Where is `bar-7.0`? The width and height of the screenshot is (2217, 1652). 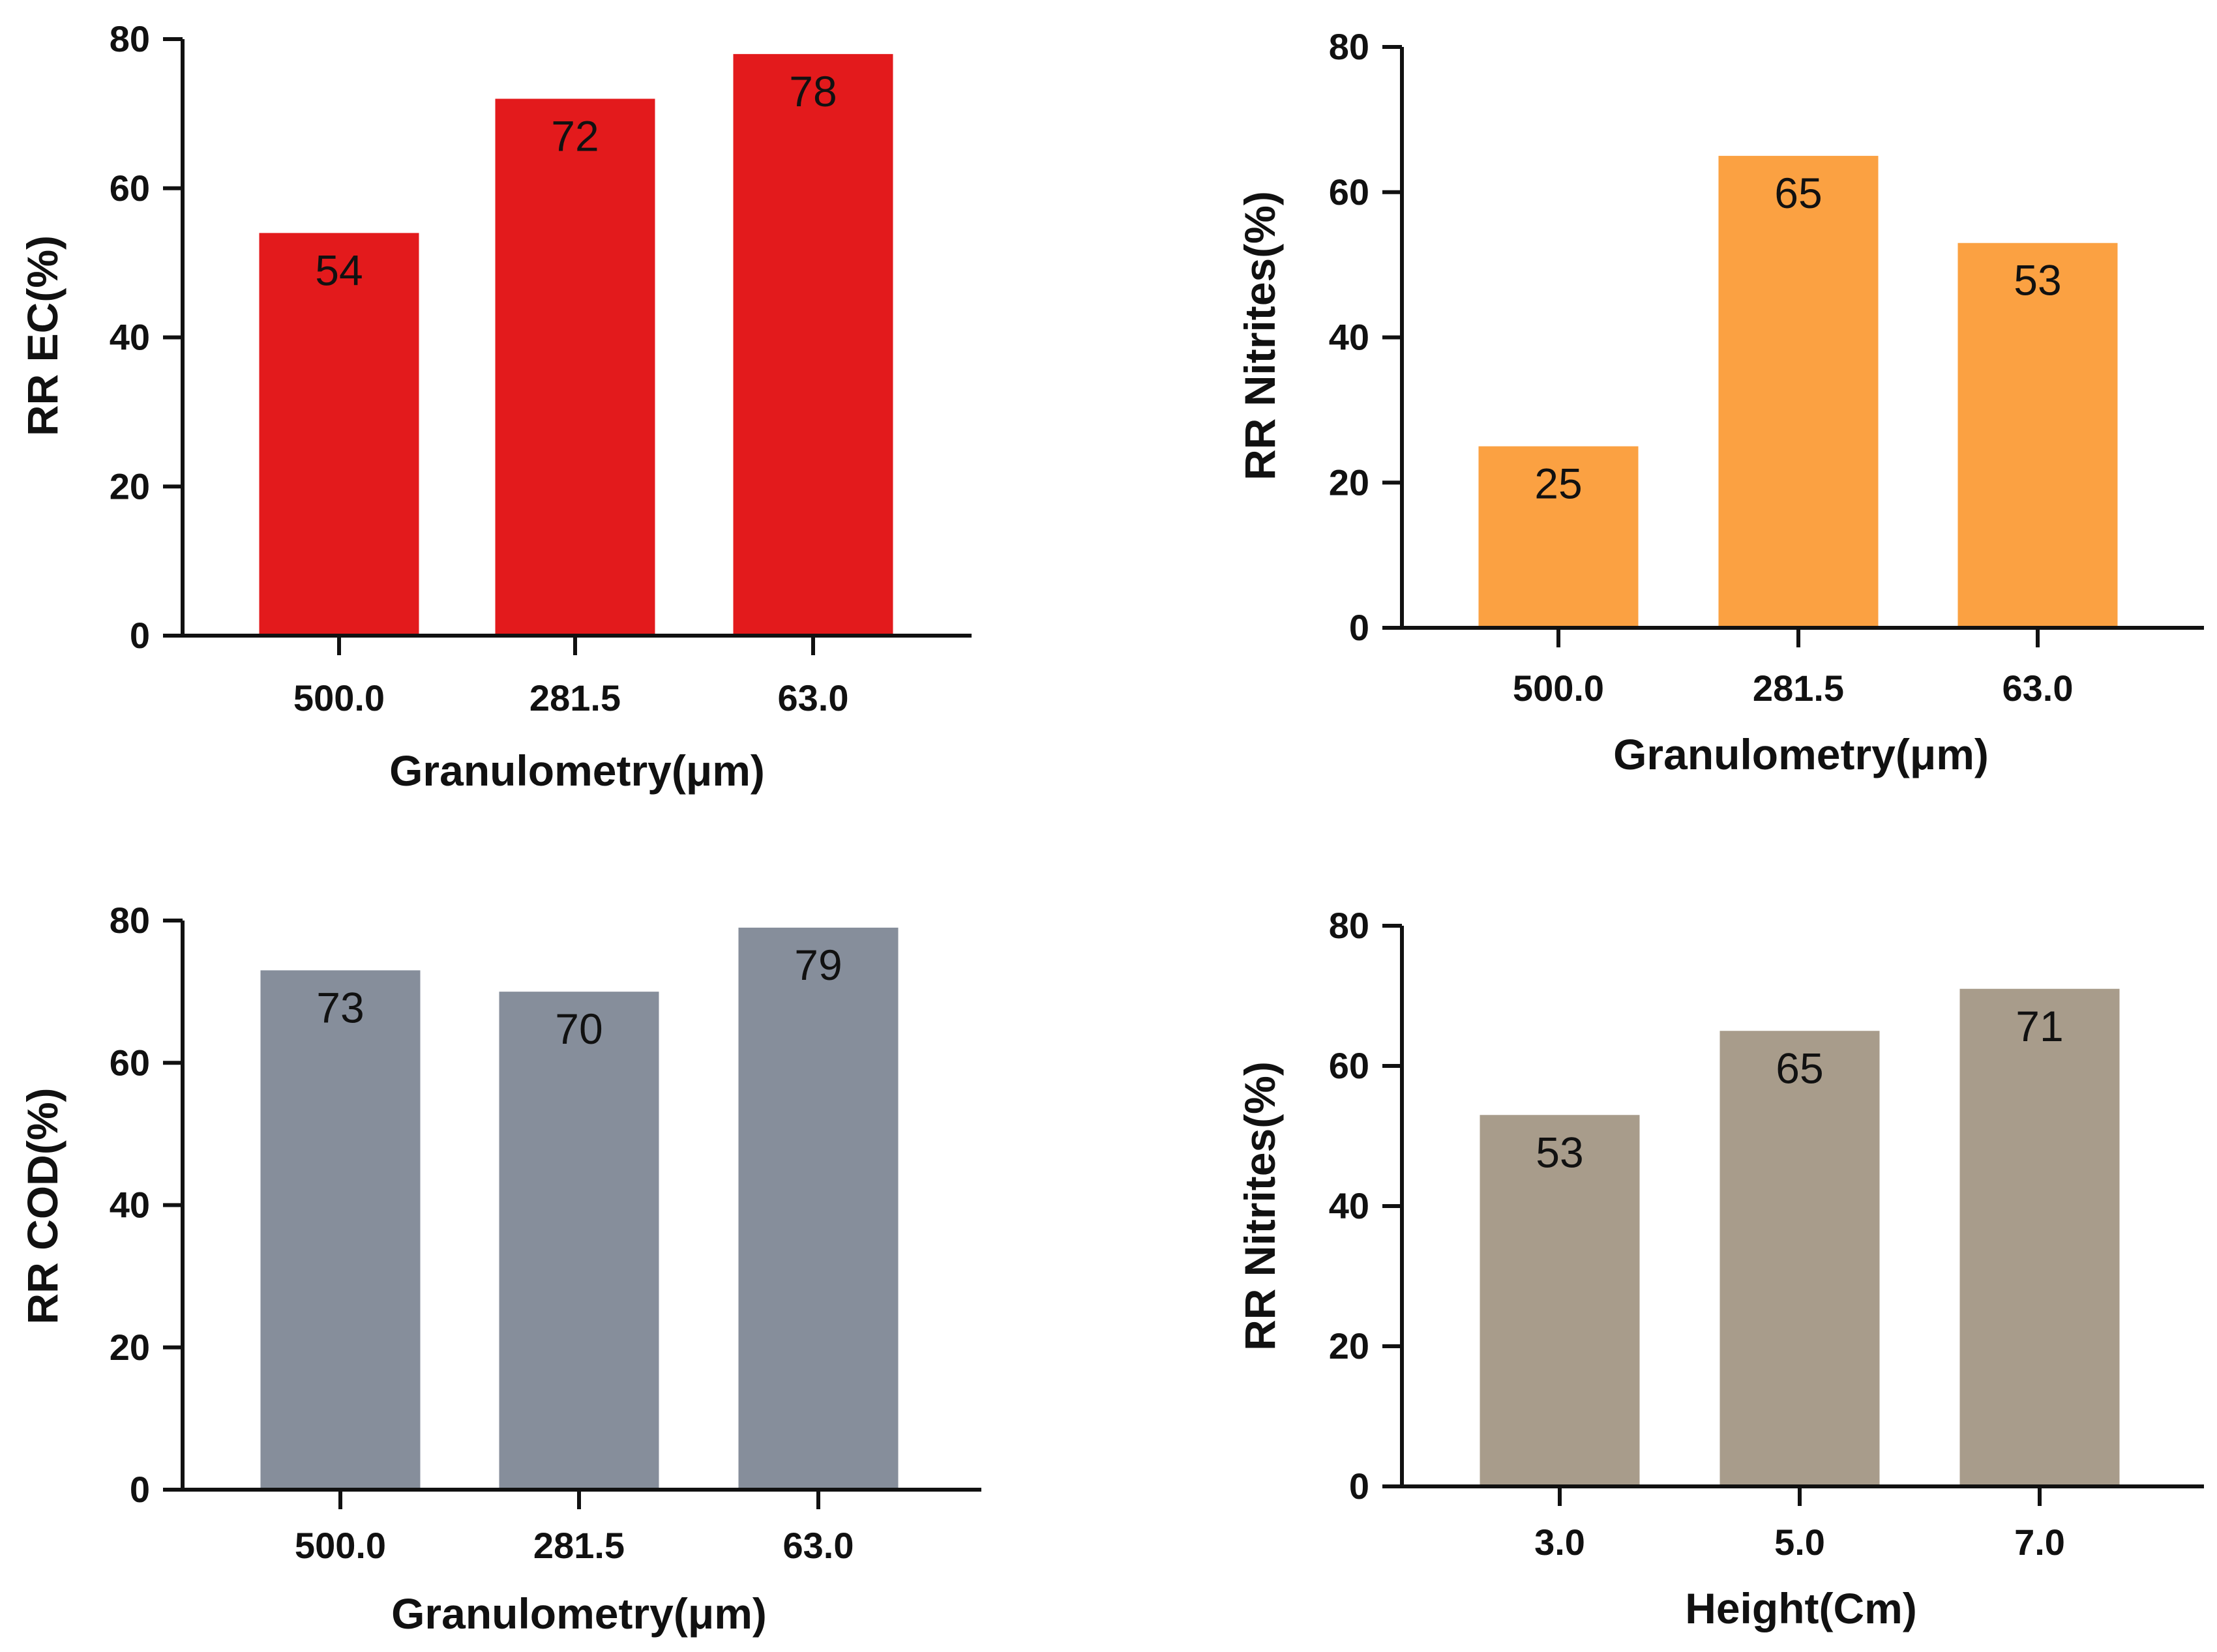 bar-7.0 is located at coordinates (2040, 1237).